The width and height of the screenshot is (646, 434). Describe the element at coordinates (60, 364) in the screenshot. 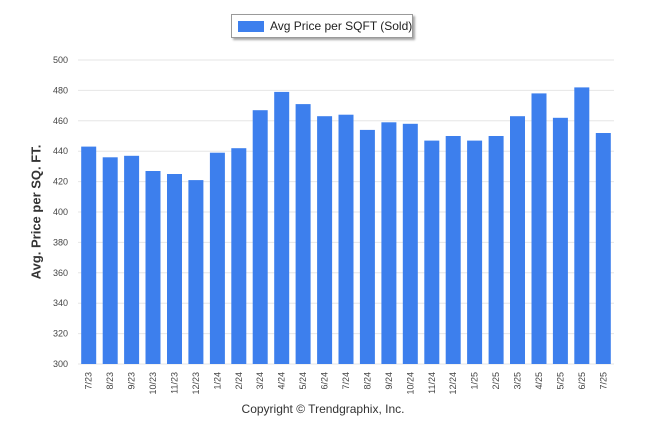

I see `y-tick-label: 300` at that location.